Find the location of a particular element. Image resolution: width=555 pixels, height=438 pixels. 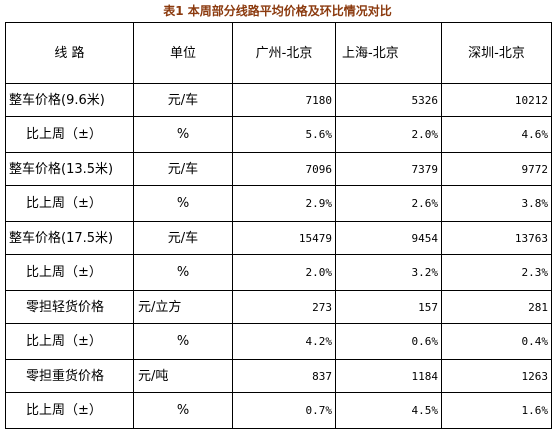

cell-value: 157 is located at coordinates (388, 307).